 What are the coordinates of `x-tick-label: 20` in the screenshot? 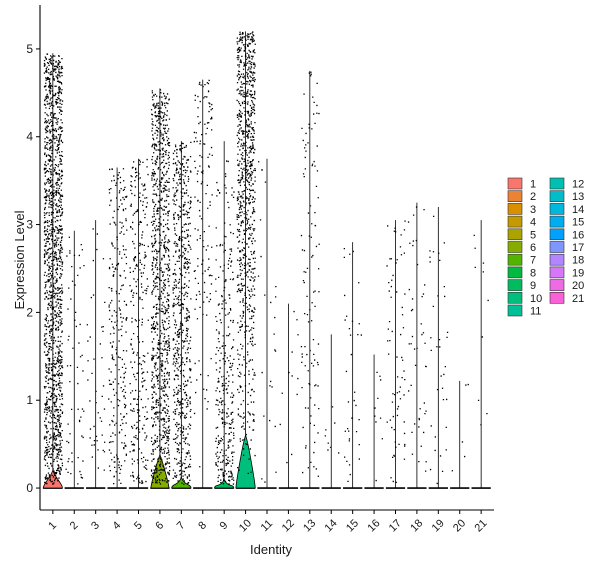 It's located at (459, 525).